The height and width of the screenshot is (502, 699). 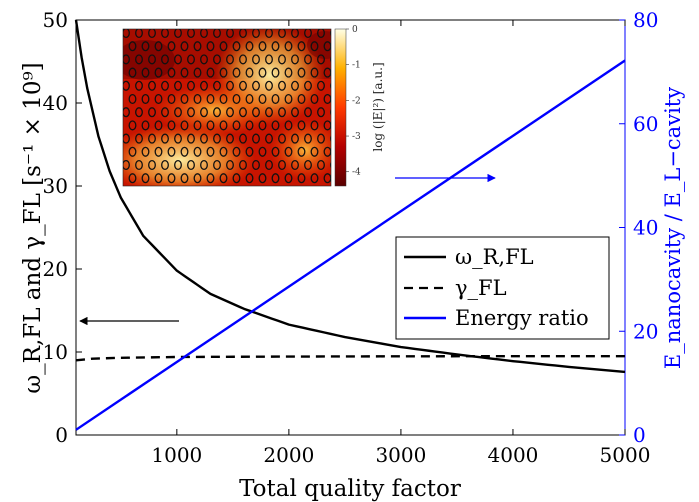 I want to click on inset-heatmap: 0 -1 -2 -3 -4 log (|E|²) [a.u.], so click(x=253, y=106).